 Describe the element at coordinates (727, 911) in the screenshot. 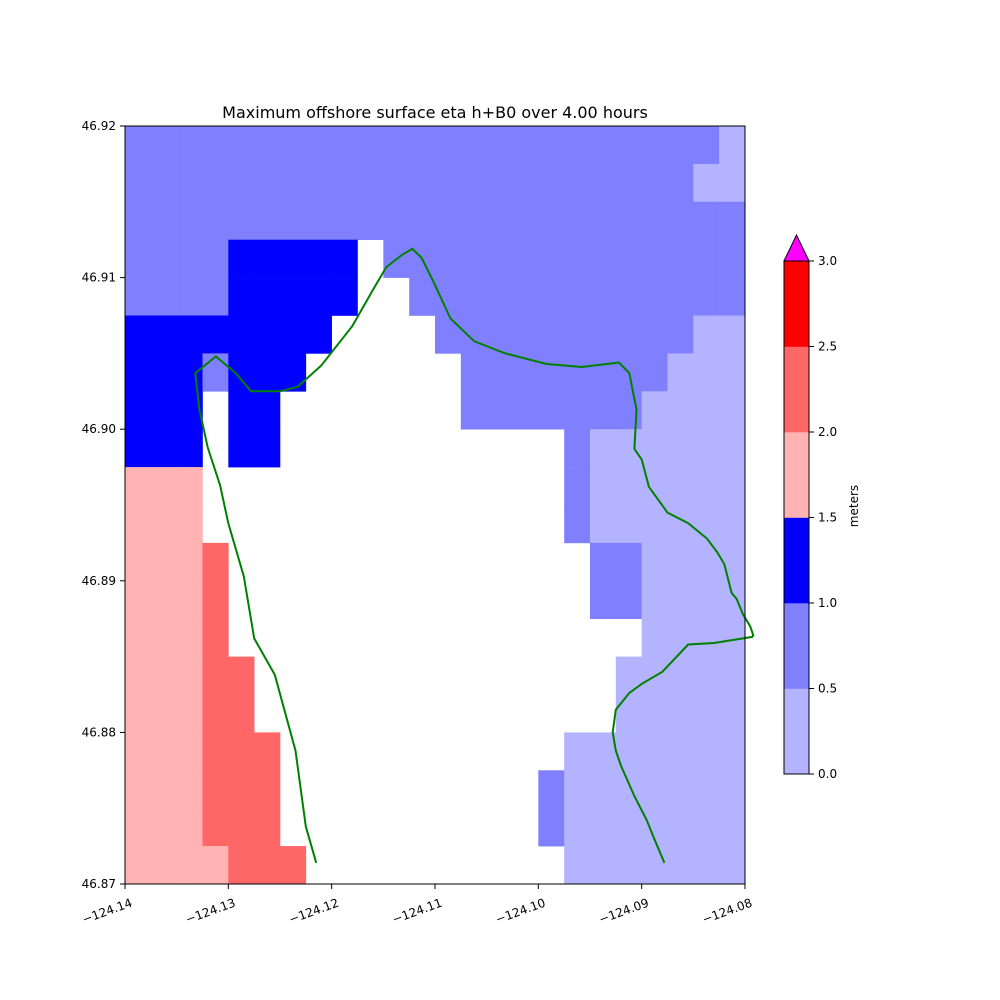

I see `x-tick-label: −124.08` at that location.